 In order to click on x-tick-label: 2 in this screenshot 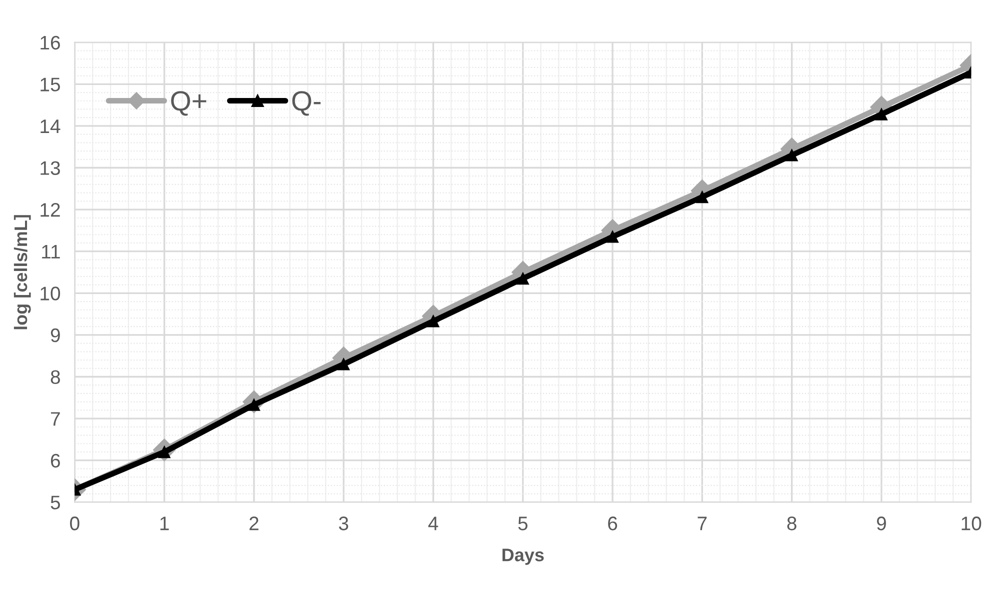, I will do `click(254, 523)`.